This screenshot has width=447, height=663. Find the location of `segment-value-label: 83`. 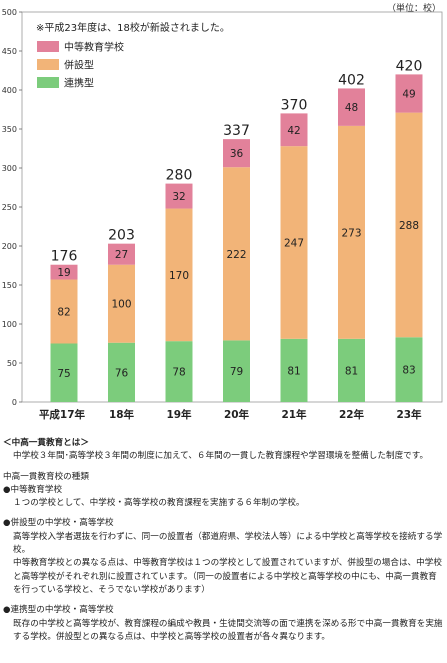

segment-value-label: 83 is located at coordinates (408, 371).